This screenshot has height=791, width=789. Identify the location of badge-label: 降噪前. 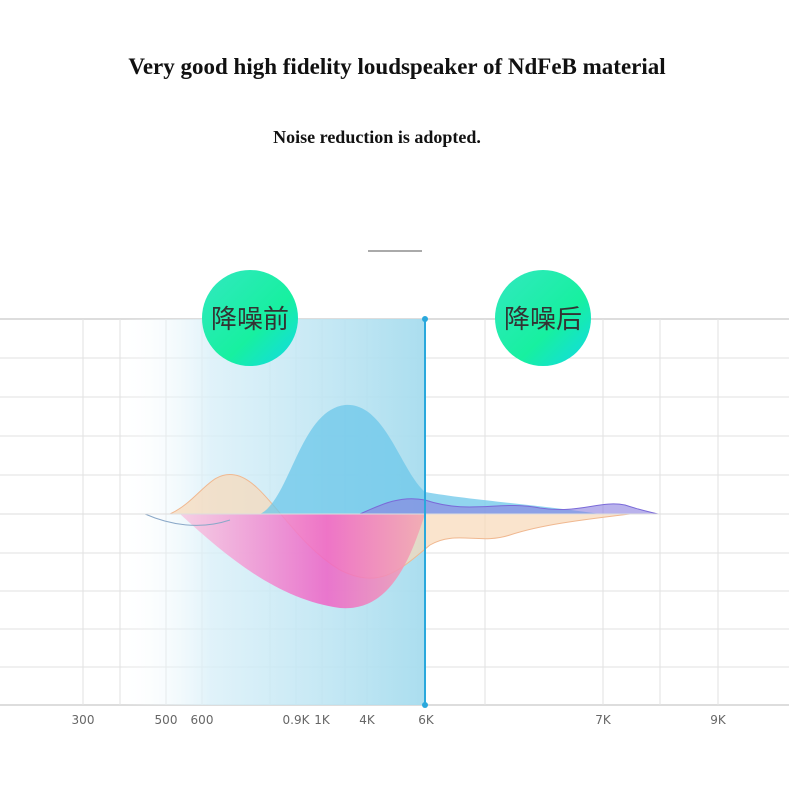
(250, 320).